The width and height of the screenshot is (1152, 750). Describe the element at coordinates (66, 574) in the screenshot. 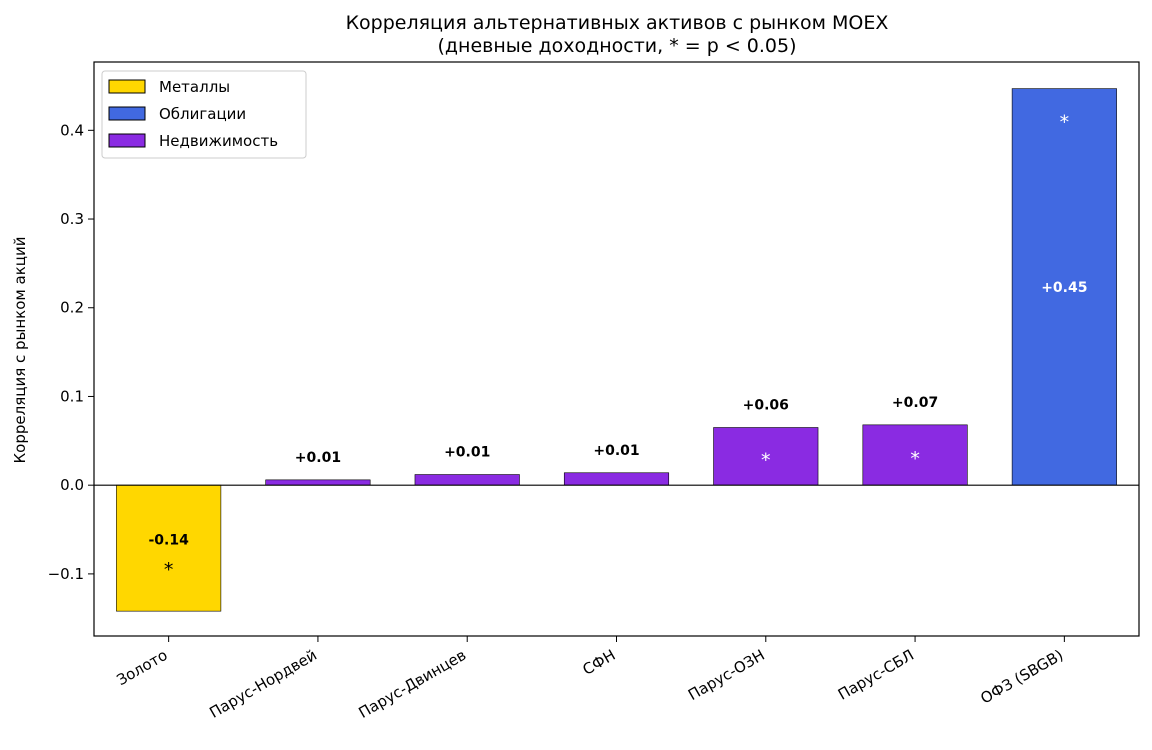

I see `y-tick-label: −0.1` at that location.